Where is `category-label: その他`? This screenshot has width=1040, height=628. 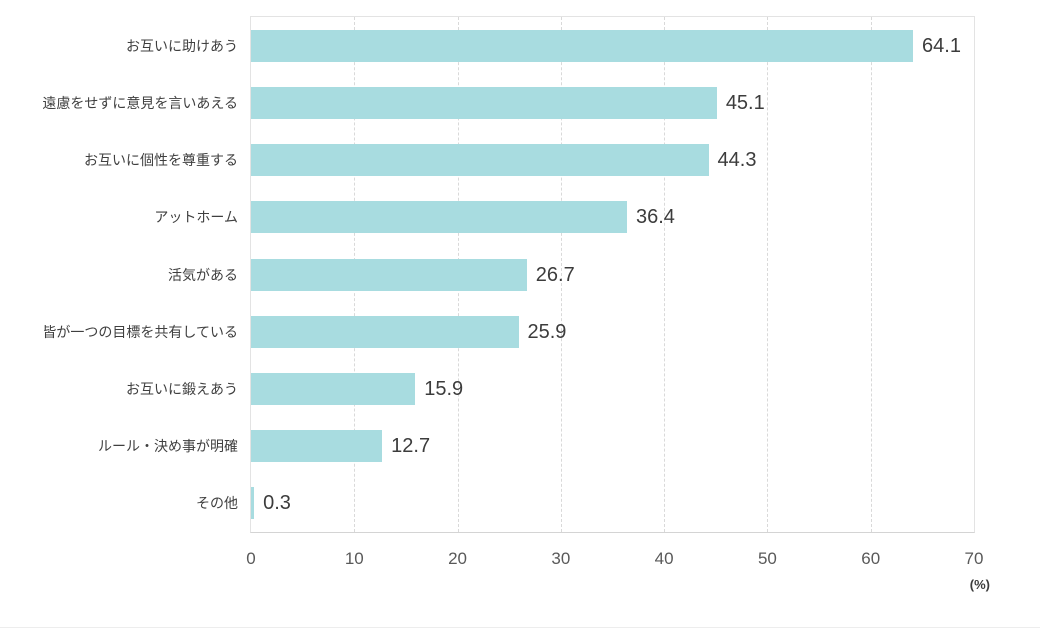 category-label: その他 is located at coordinates (217, 503).